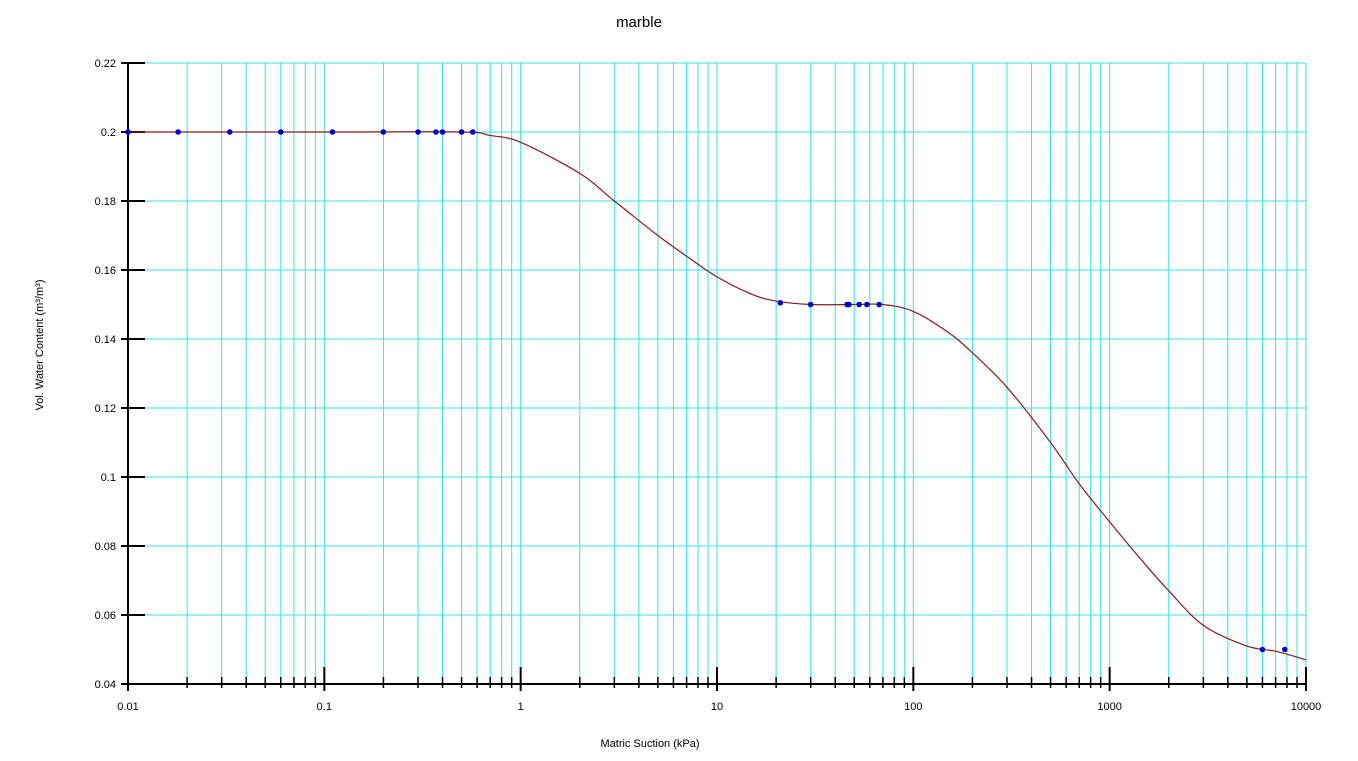 This screenshot has width=1358, height=761. Describe the element at coordinates (105, 202) in the screenshot. I see `y-tick-label: 0.18` at that location.